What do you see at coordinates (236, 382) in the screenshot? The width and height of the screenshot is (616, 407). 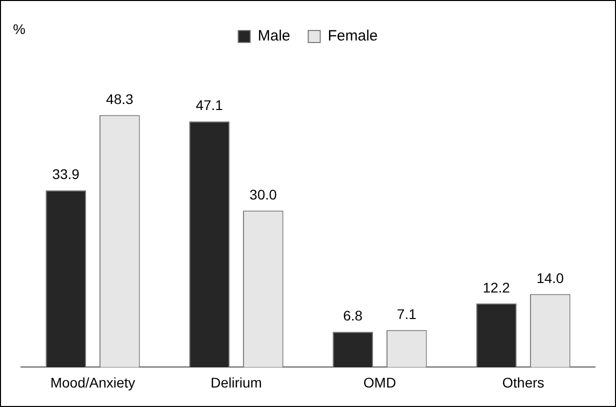 I see `x-tick-label: Delirium` at bounding box center [236, 382].